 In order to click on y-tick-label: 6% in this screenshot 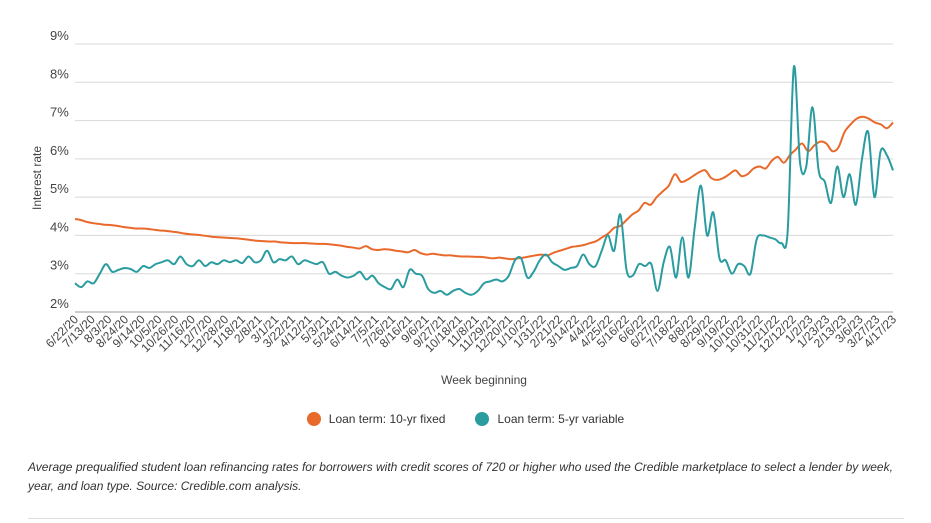, I will do `click(59, 150)`.